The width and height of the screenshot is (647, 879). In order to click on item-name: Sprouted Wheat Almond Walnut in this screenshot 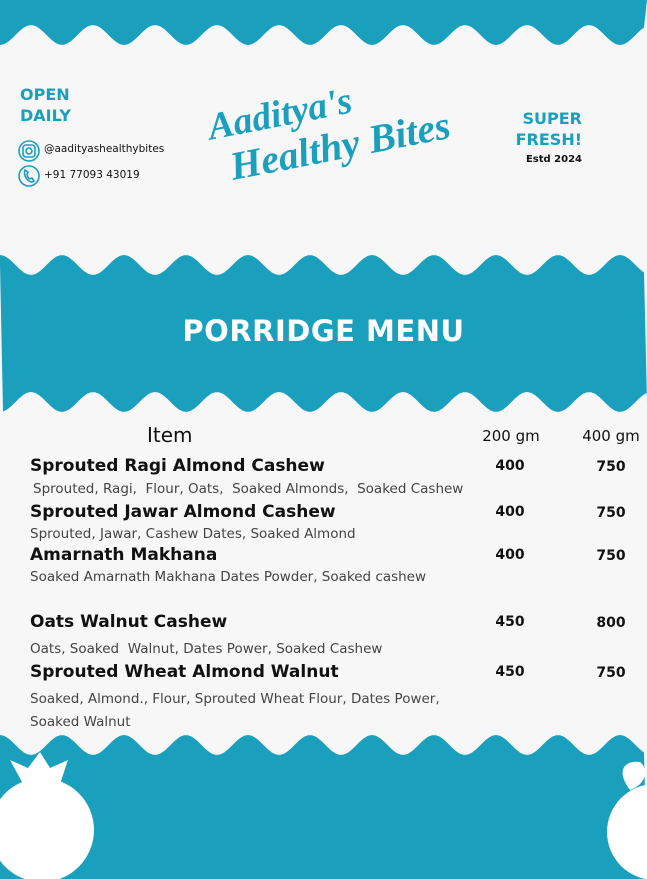, I will do `click(184, 672)`.